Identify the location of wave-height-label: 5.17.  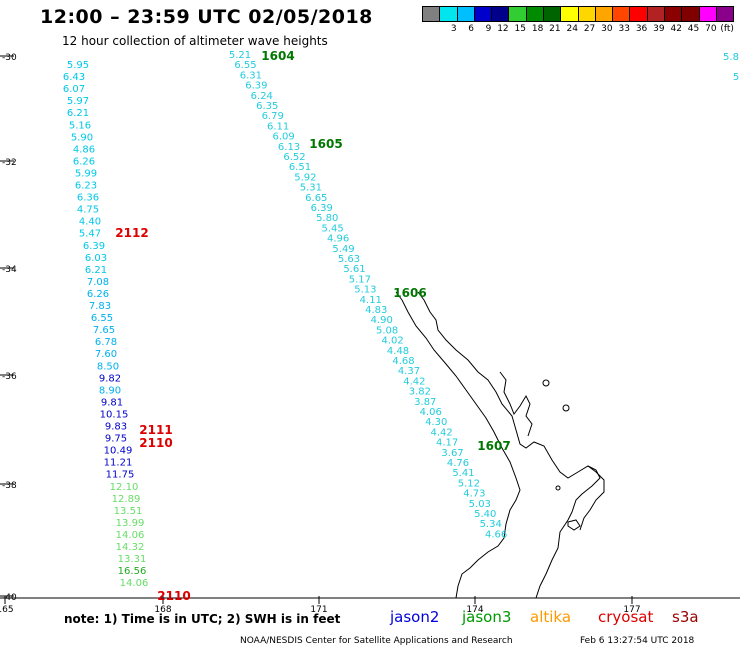
(360, 279).